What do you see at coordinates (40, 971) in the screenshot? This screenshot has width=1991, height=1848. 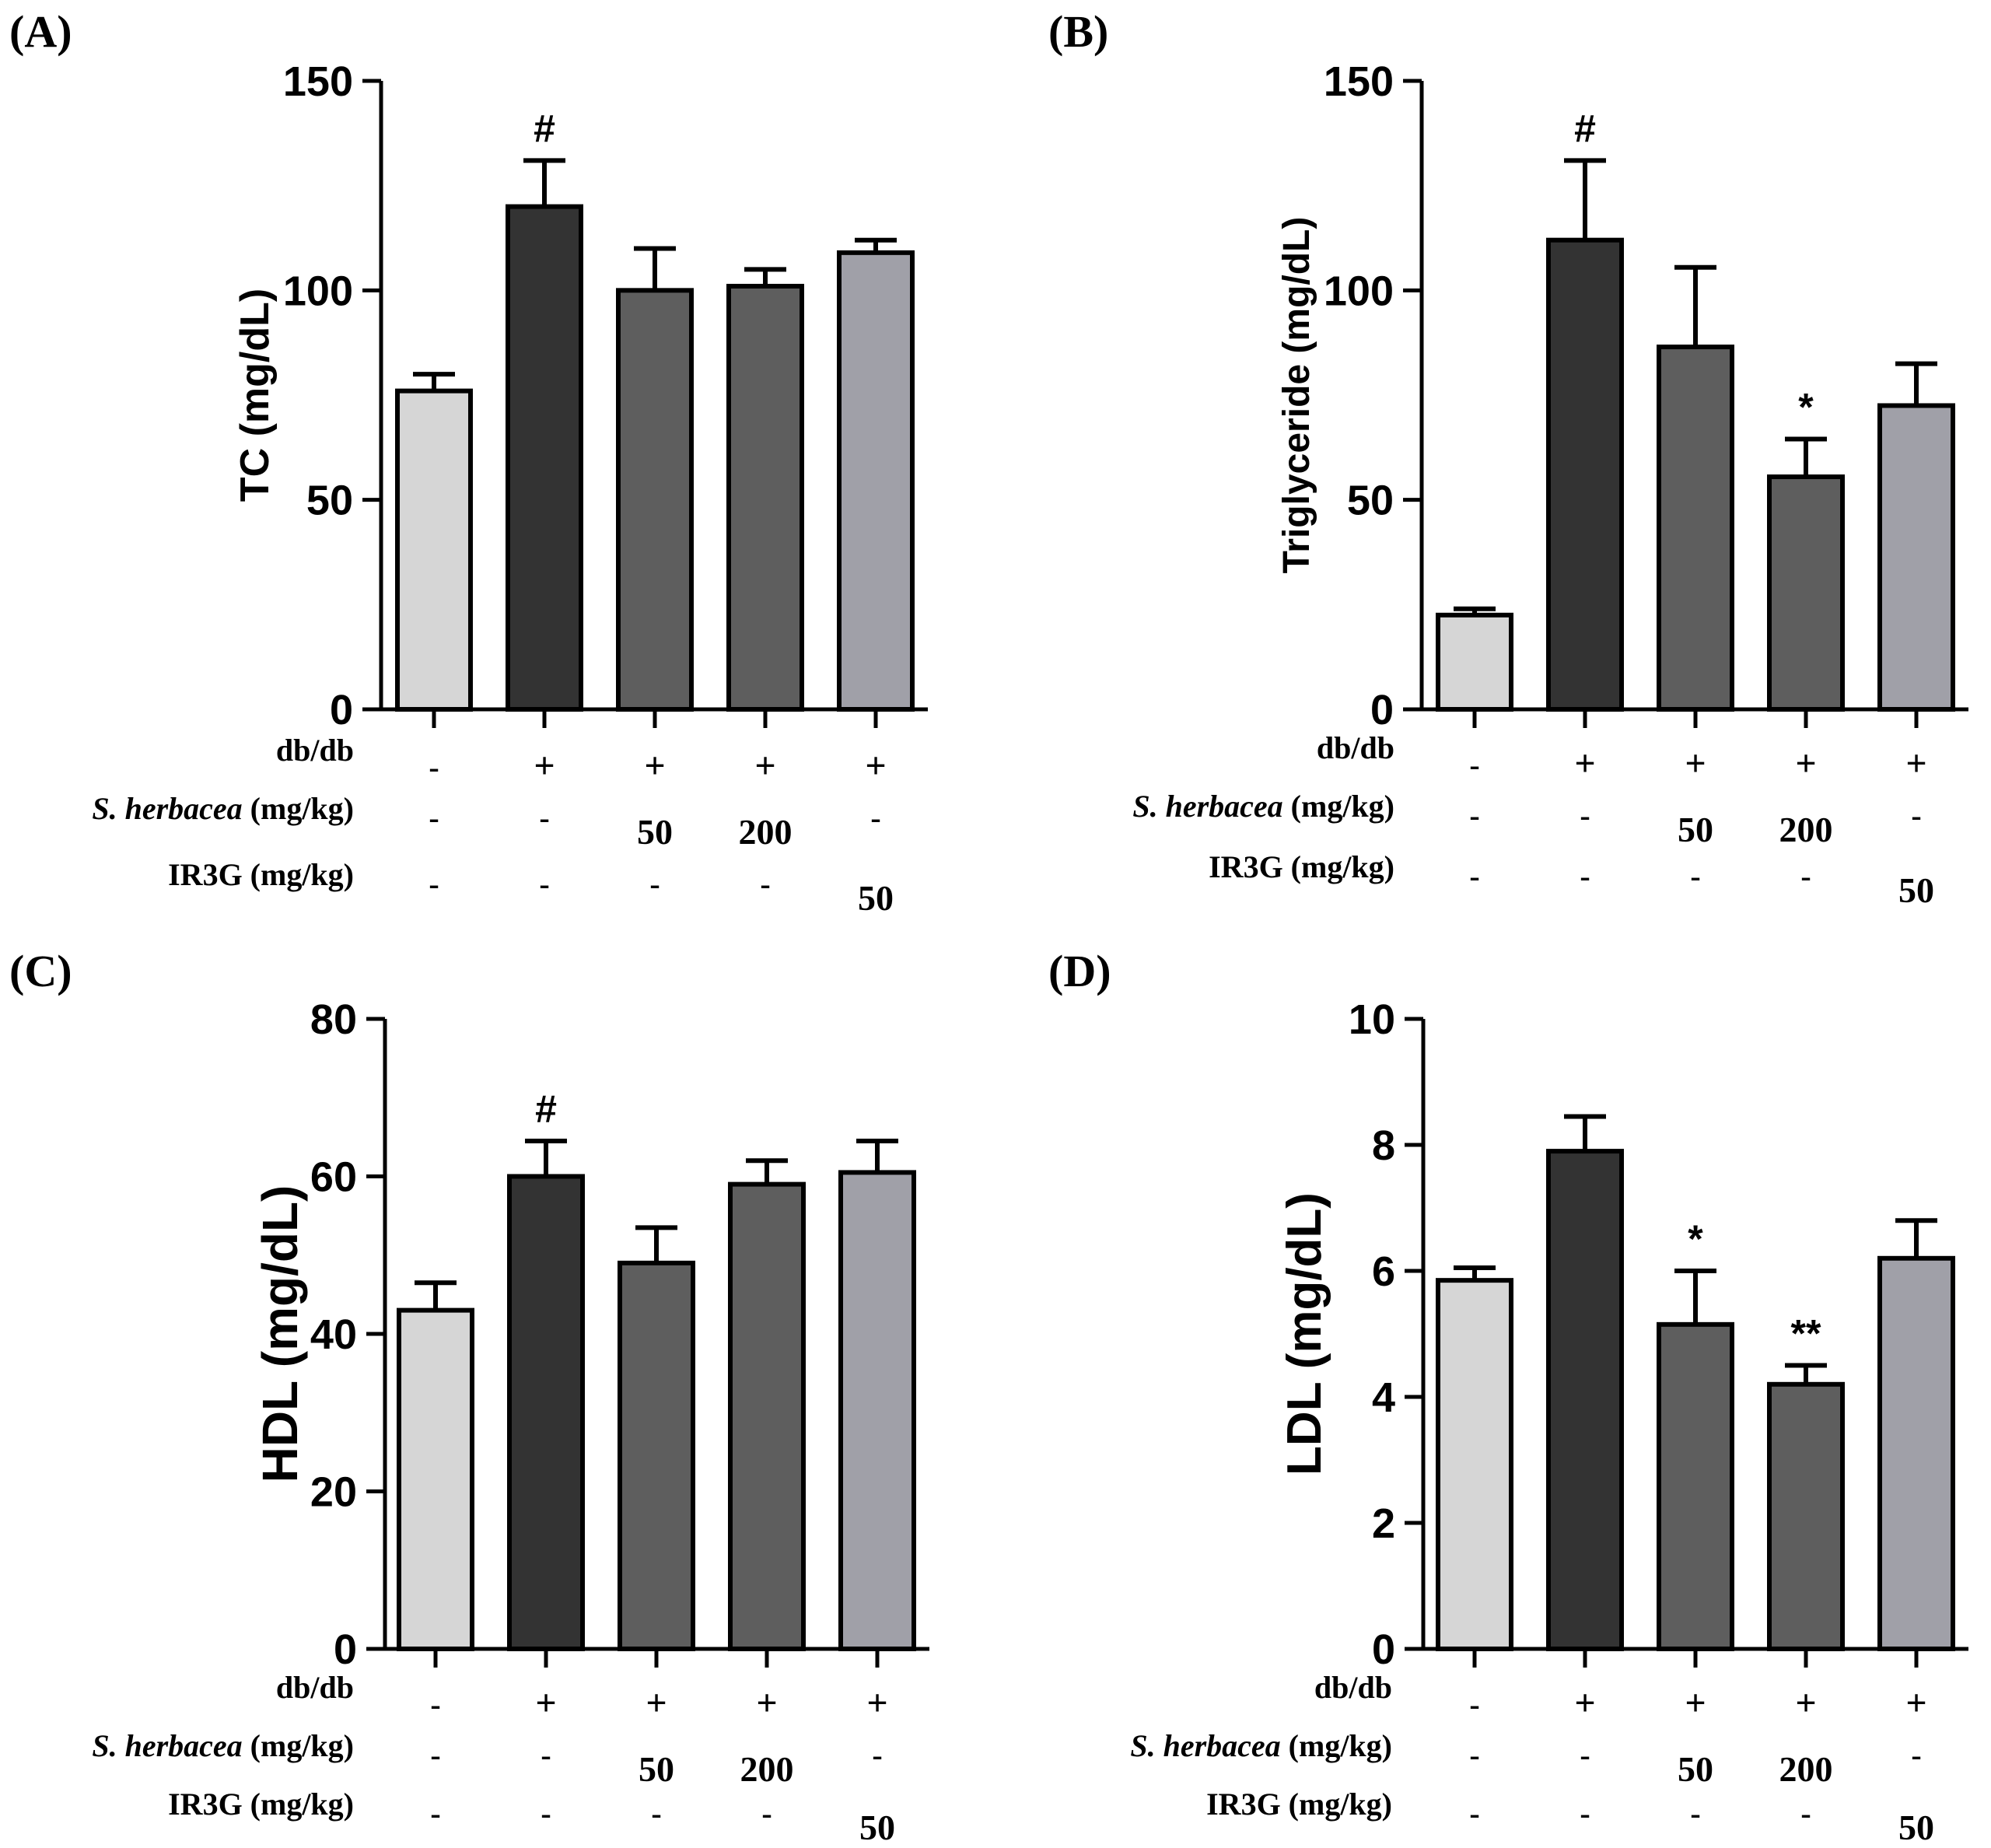 I see `panel-label: (C)` at bounding box center [40, 971].